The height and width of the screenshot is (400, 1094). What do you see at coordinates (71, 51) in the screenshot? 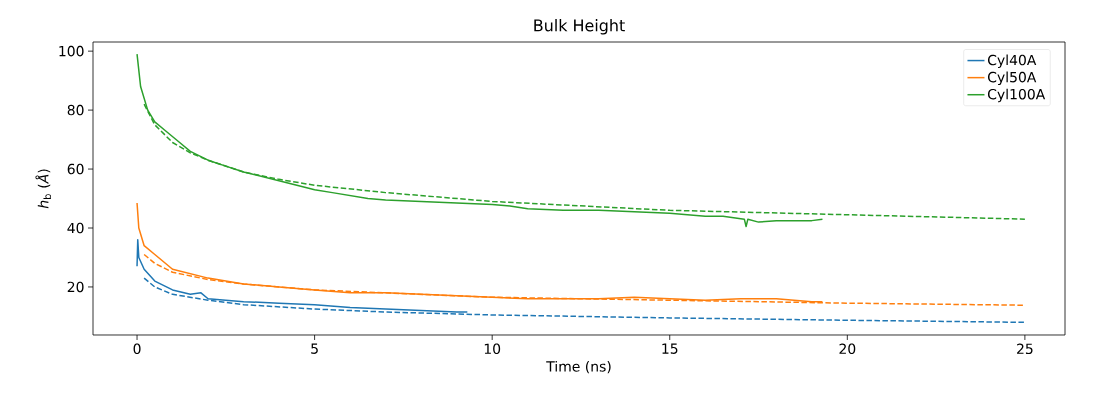
I see `y-tick-label: 100` at bounding box center [71, 51].